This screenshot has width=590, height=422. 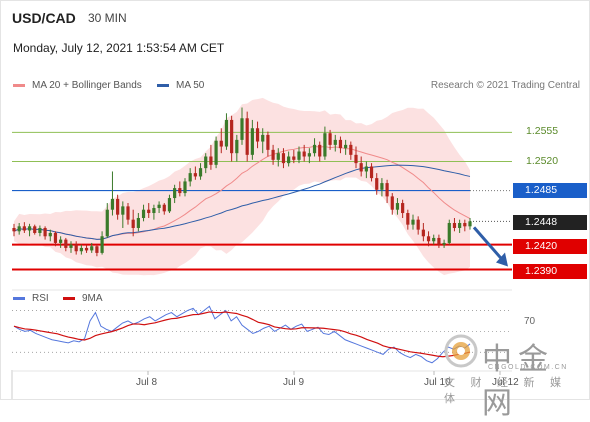 What do you see at coordinates (147, 382) in the screenshot?
I see `x-label-jul8: Jul 8` at bounding box center [147, 382].